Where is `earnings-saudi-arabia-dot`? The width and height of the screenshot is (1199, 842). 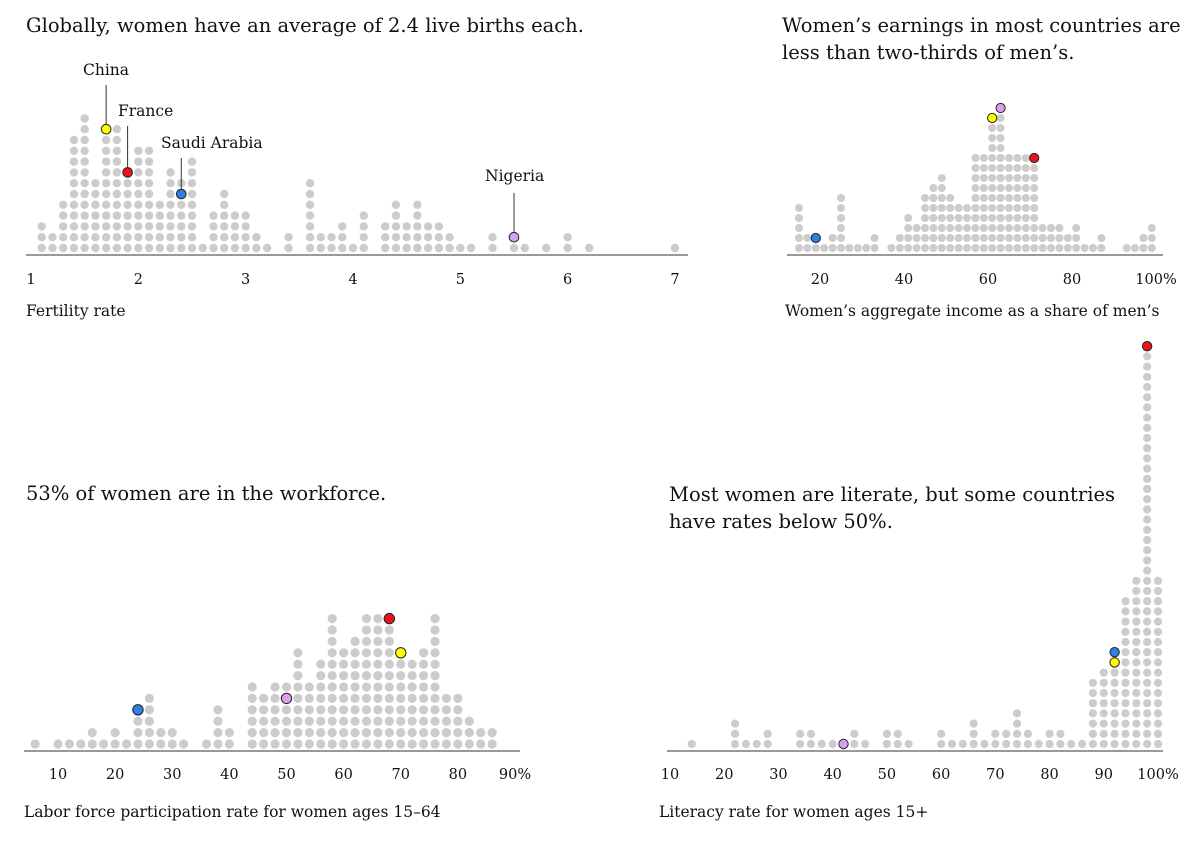 earnings-saudi-arabia-dot is located at coordinates (815, 238).